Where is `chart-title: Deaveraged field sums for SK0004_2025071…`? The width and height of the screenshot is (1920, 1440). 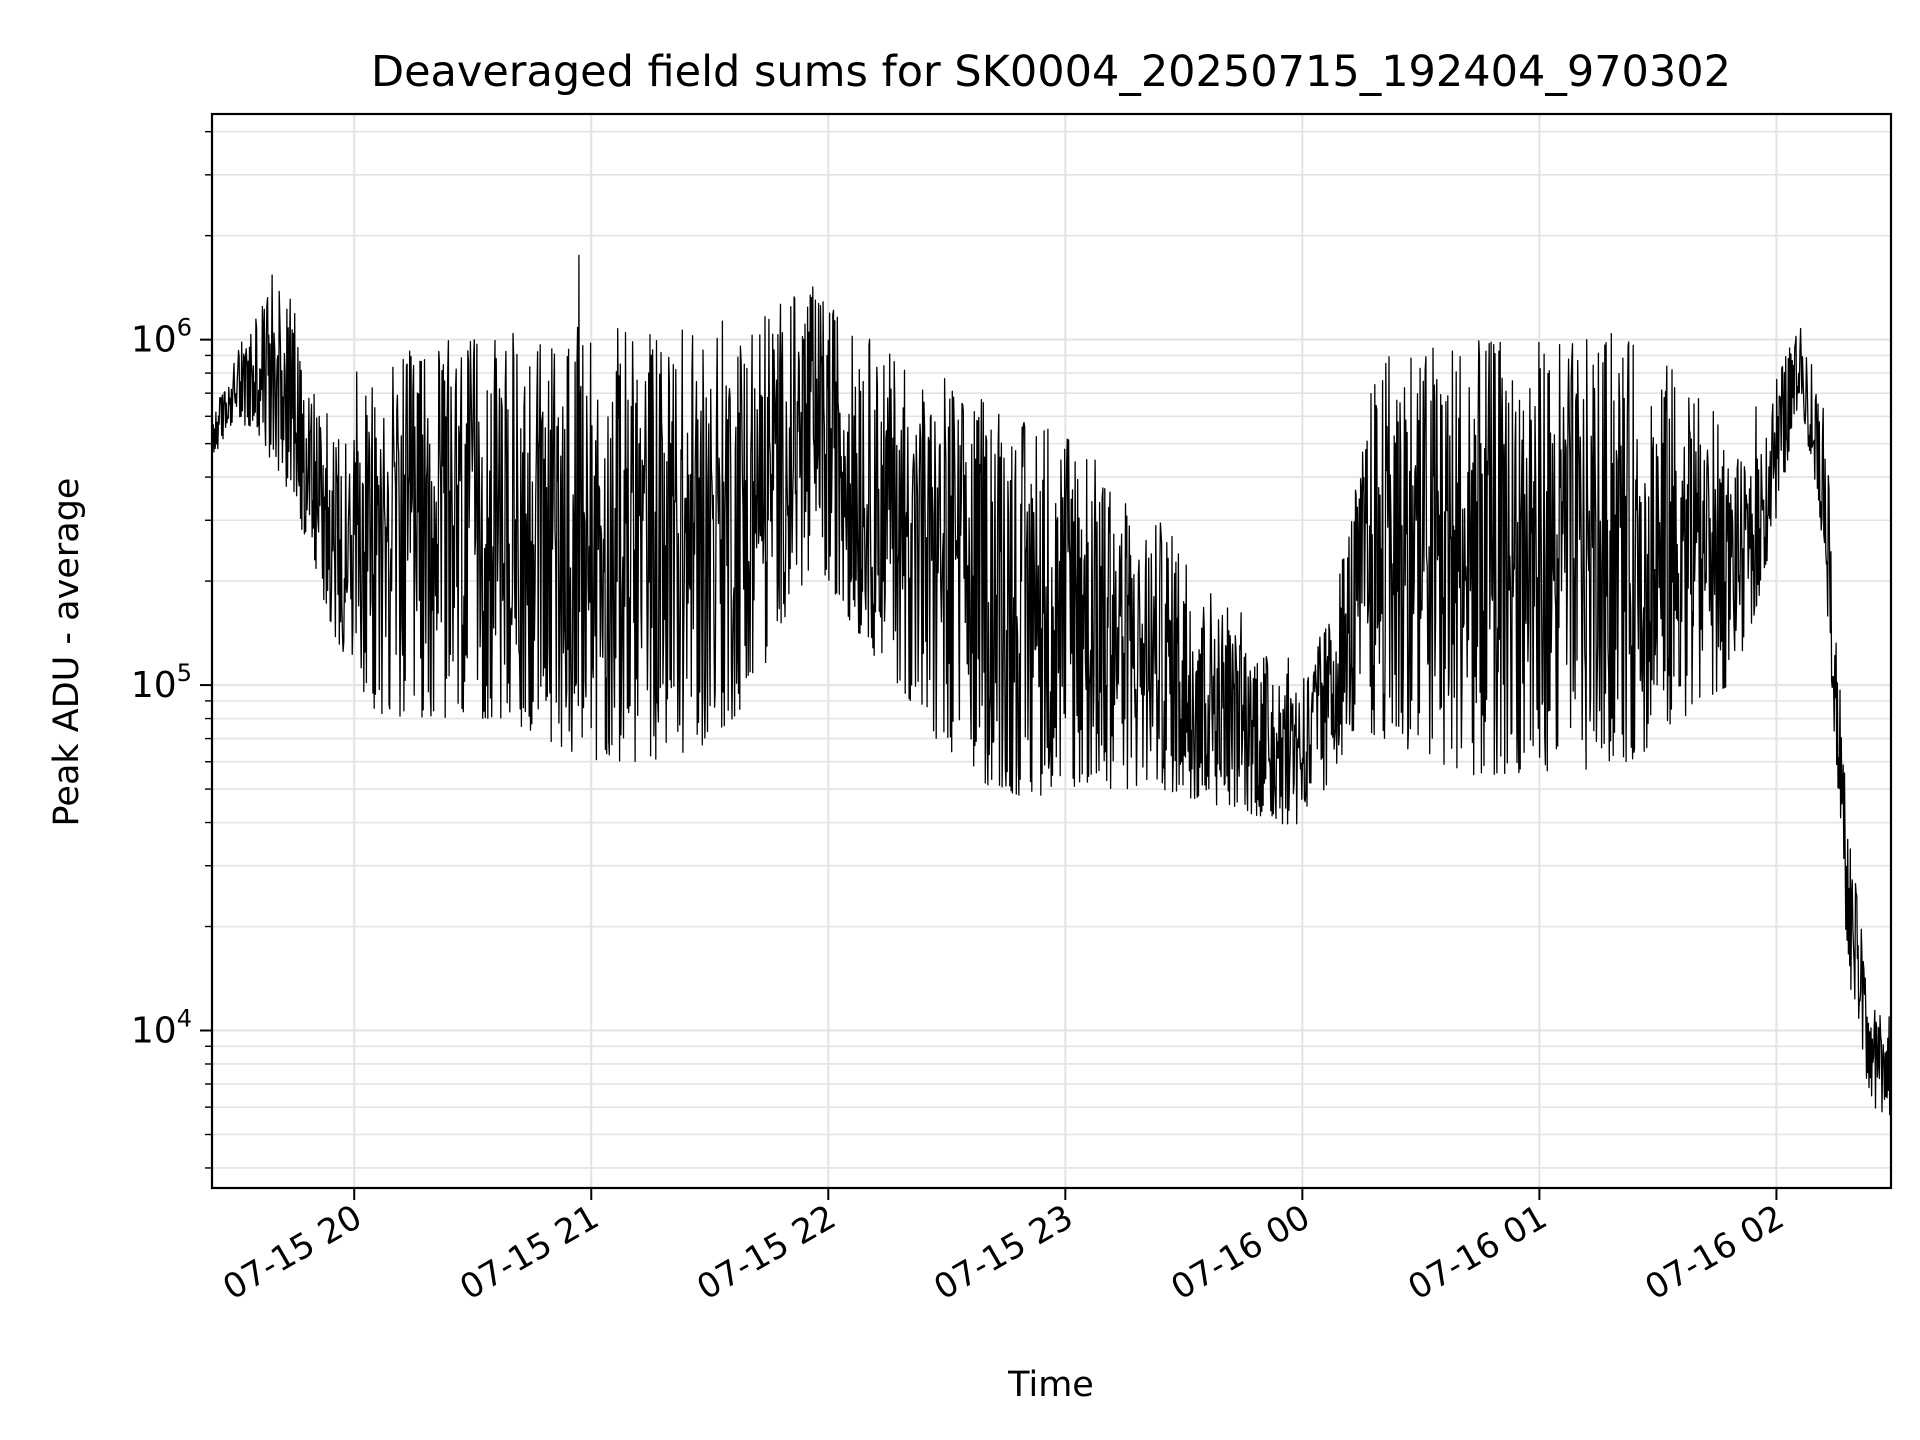 chart-title: Deaveraged field sums for SK0004_2025071… is located at coordinates (1051, 72).